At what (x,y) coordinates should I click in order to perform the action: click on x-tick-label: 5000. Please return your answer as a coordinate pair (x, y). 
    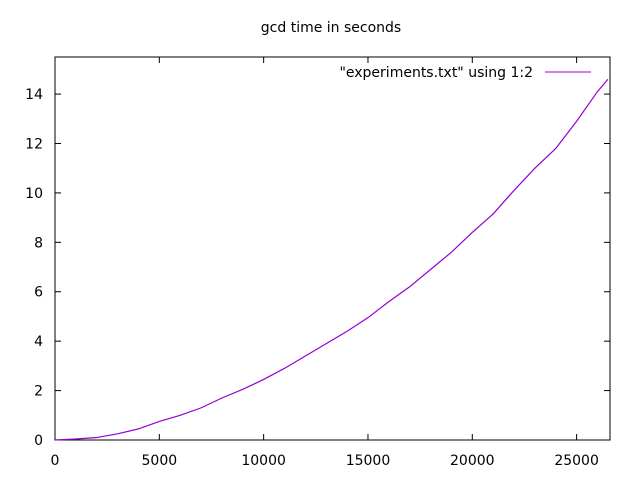
    Looking at the image, I should click on (160, 461).